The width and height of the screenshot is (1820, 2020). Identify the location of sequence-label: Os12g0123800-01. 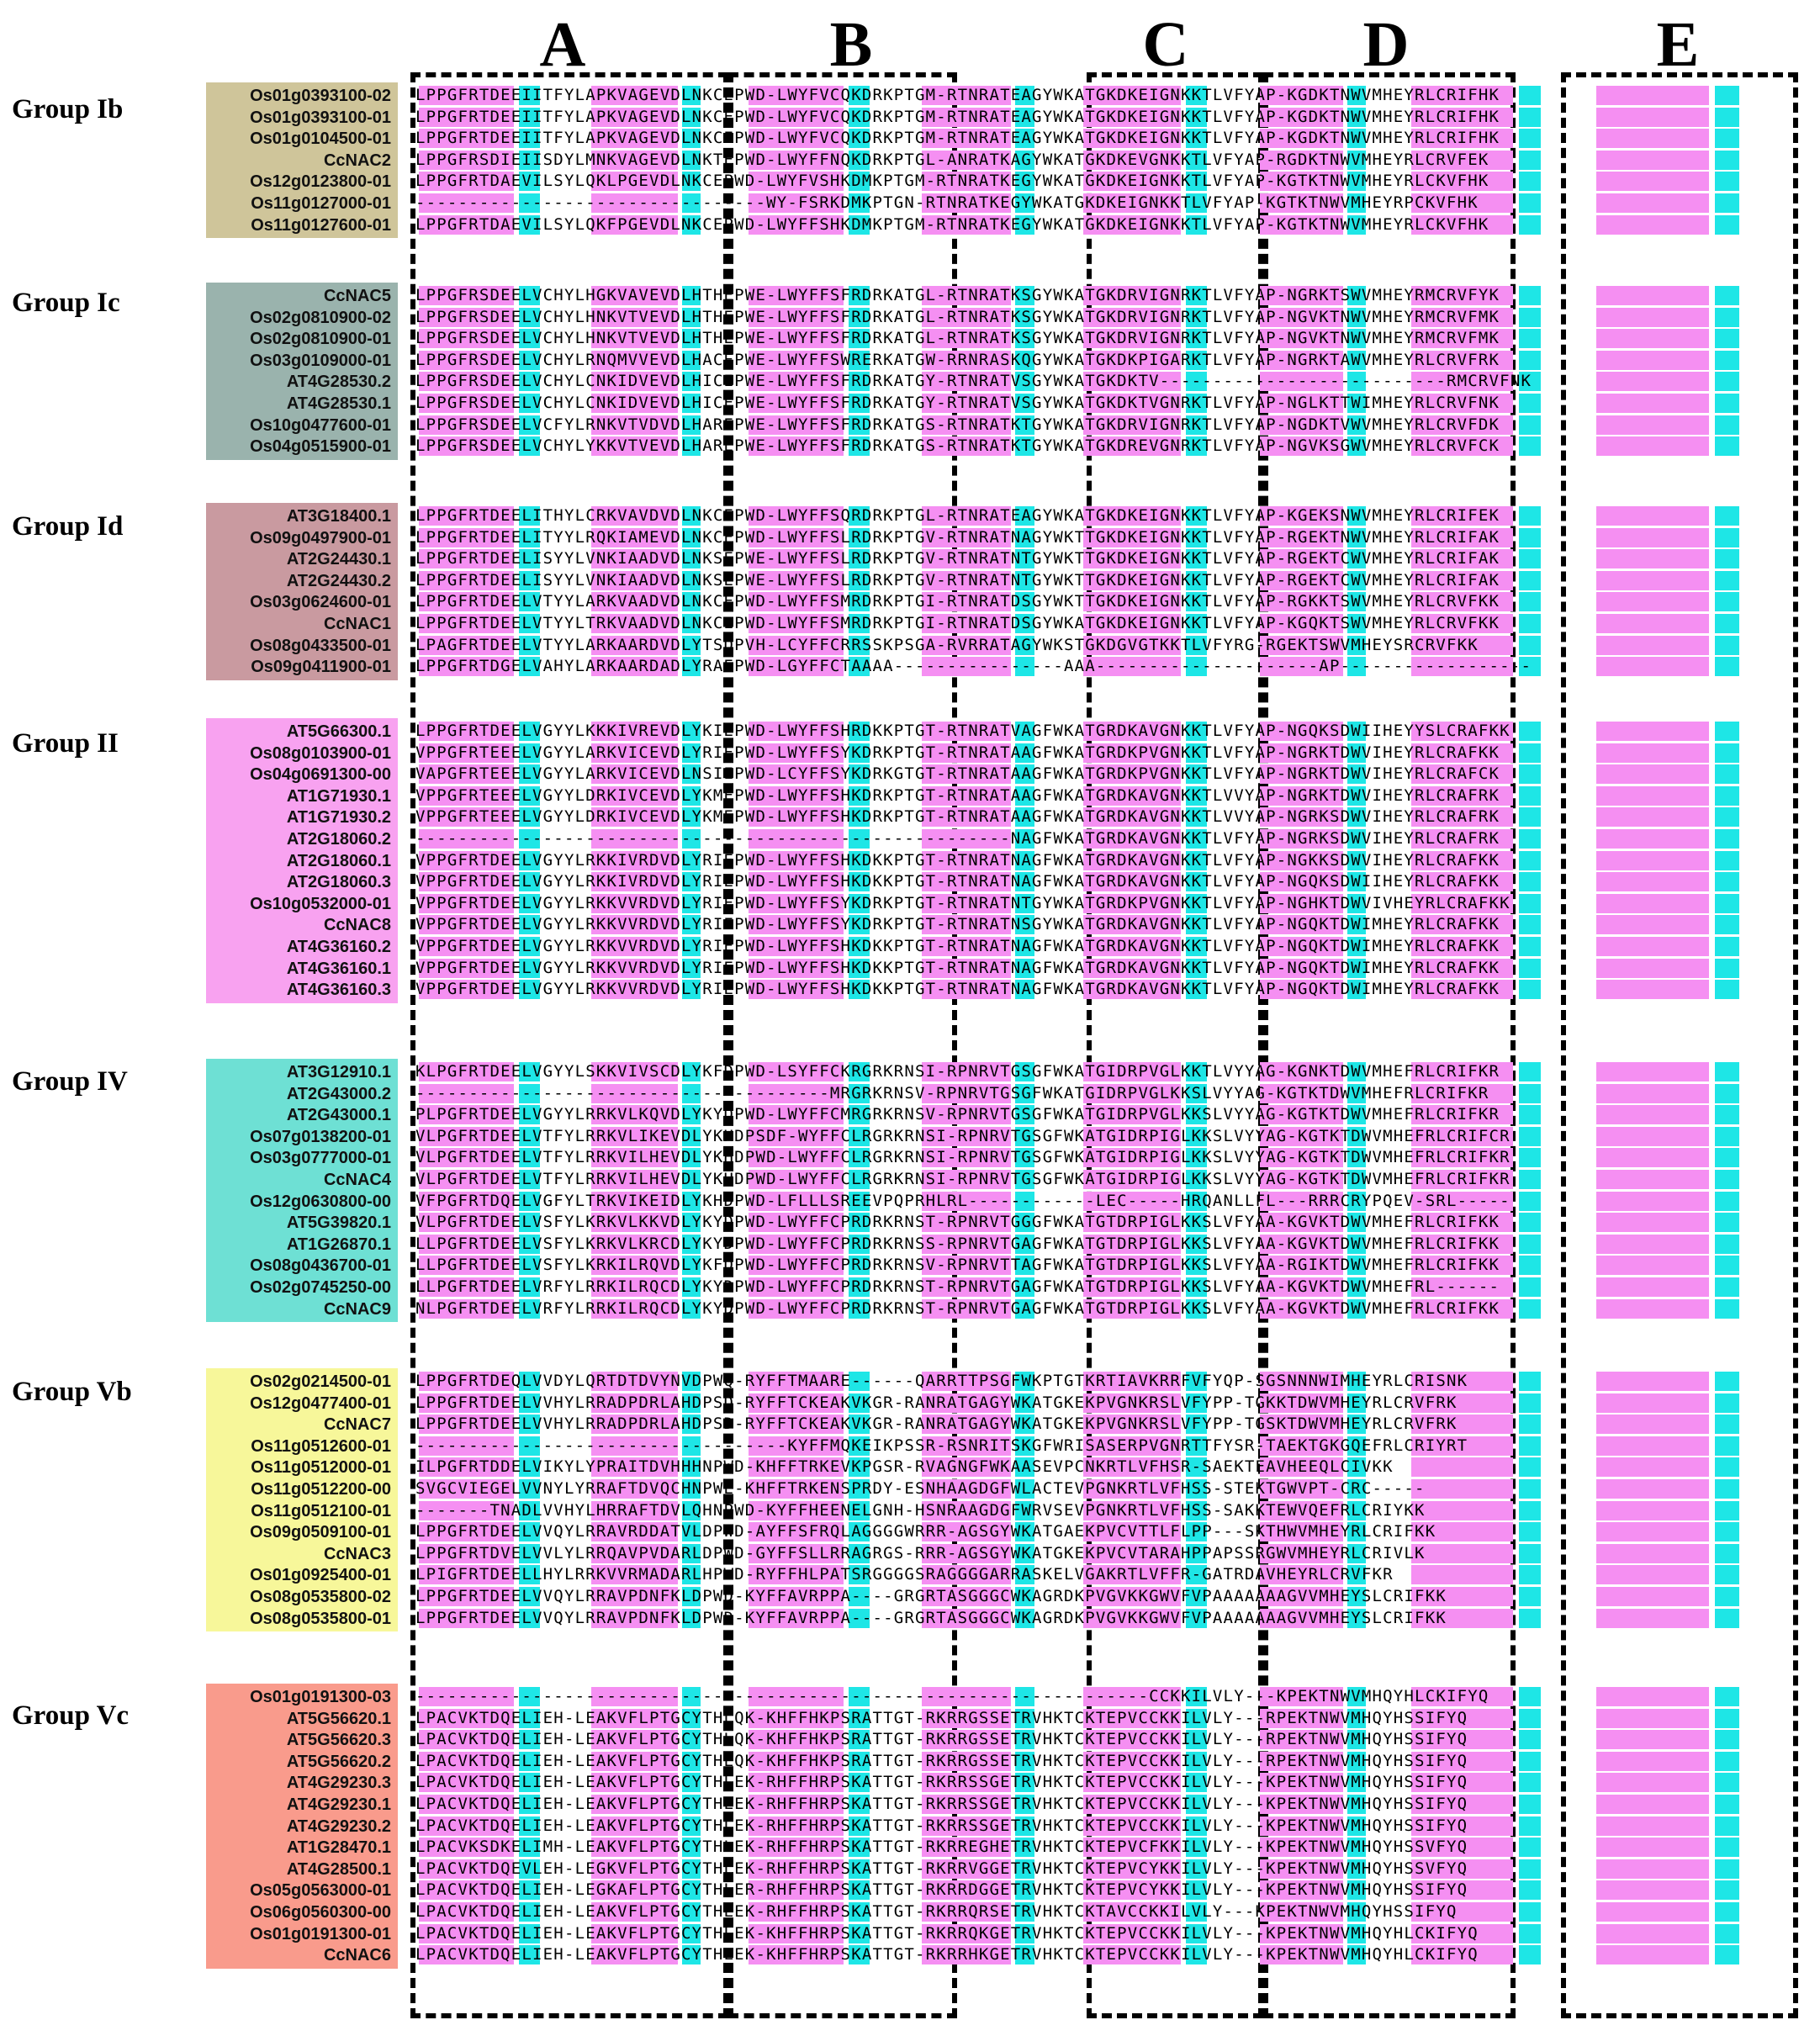
(320, 182).